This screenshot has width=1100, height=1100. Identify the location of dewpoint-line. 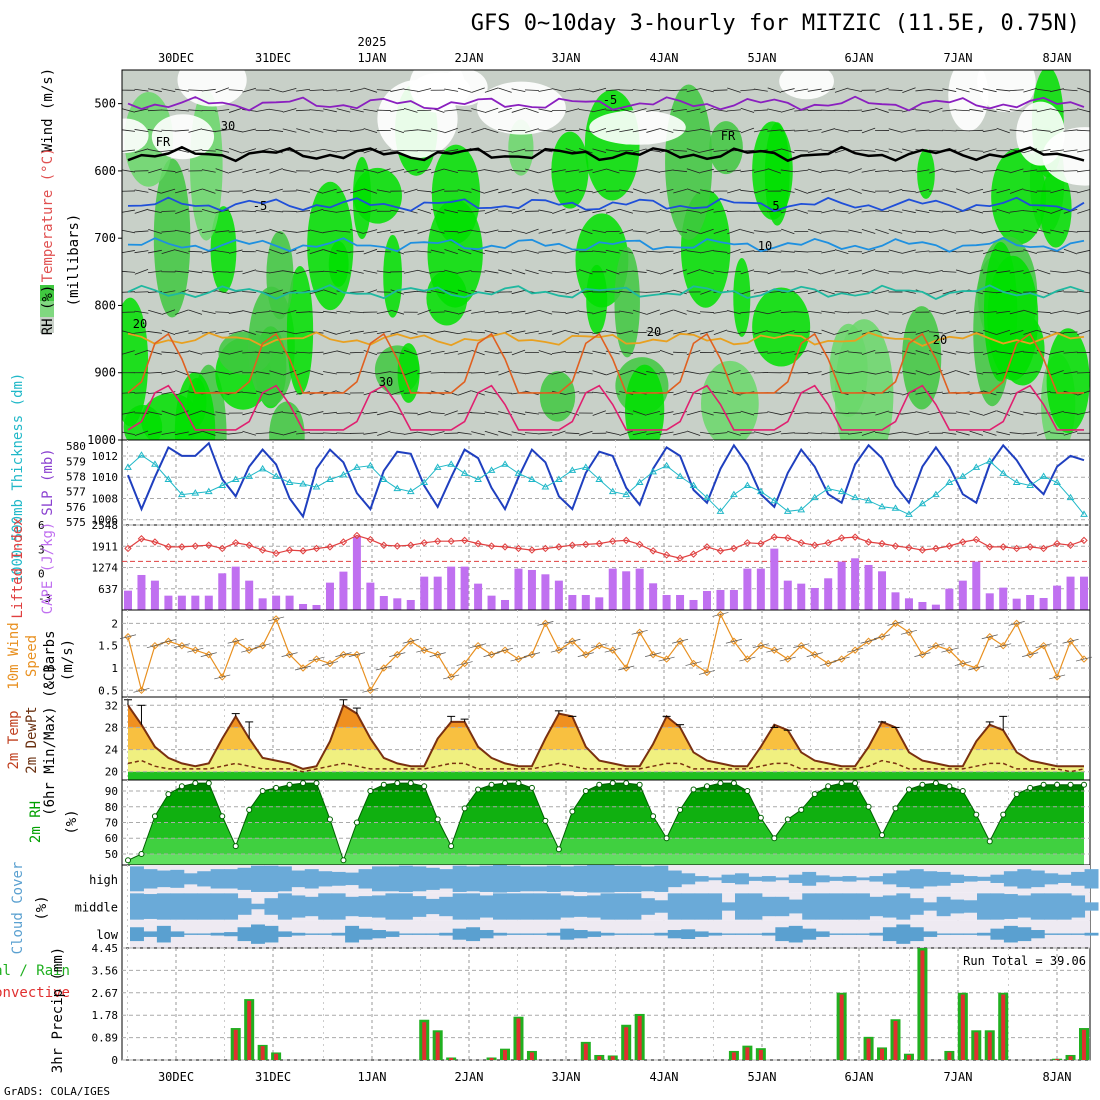
(606, 766).